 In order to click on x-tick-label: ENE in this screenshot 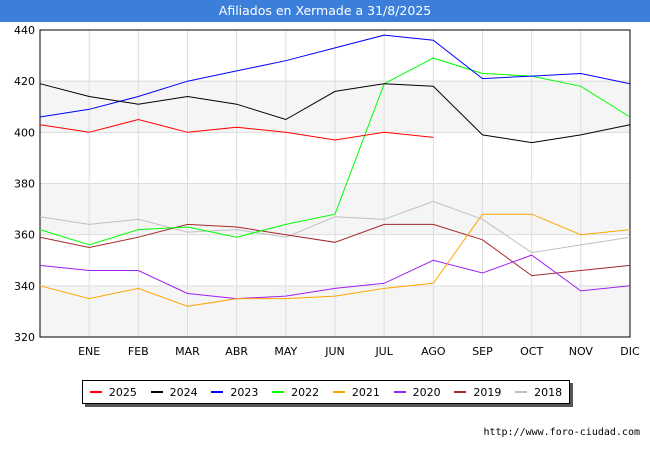, I will do `click(89, 351)`.